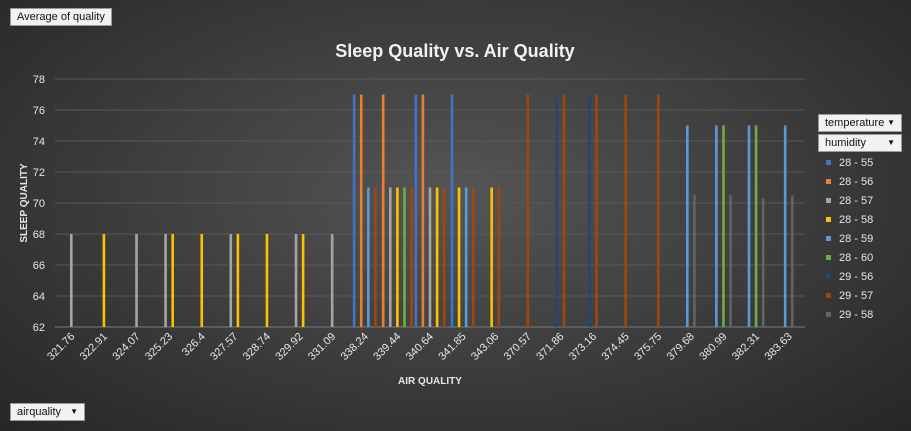 This screenshot has height=431, width=911. I want to click on y-axis-title: SLEEP QUALITY, so click(24, 203).